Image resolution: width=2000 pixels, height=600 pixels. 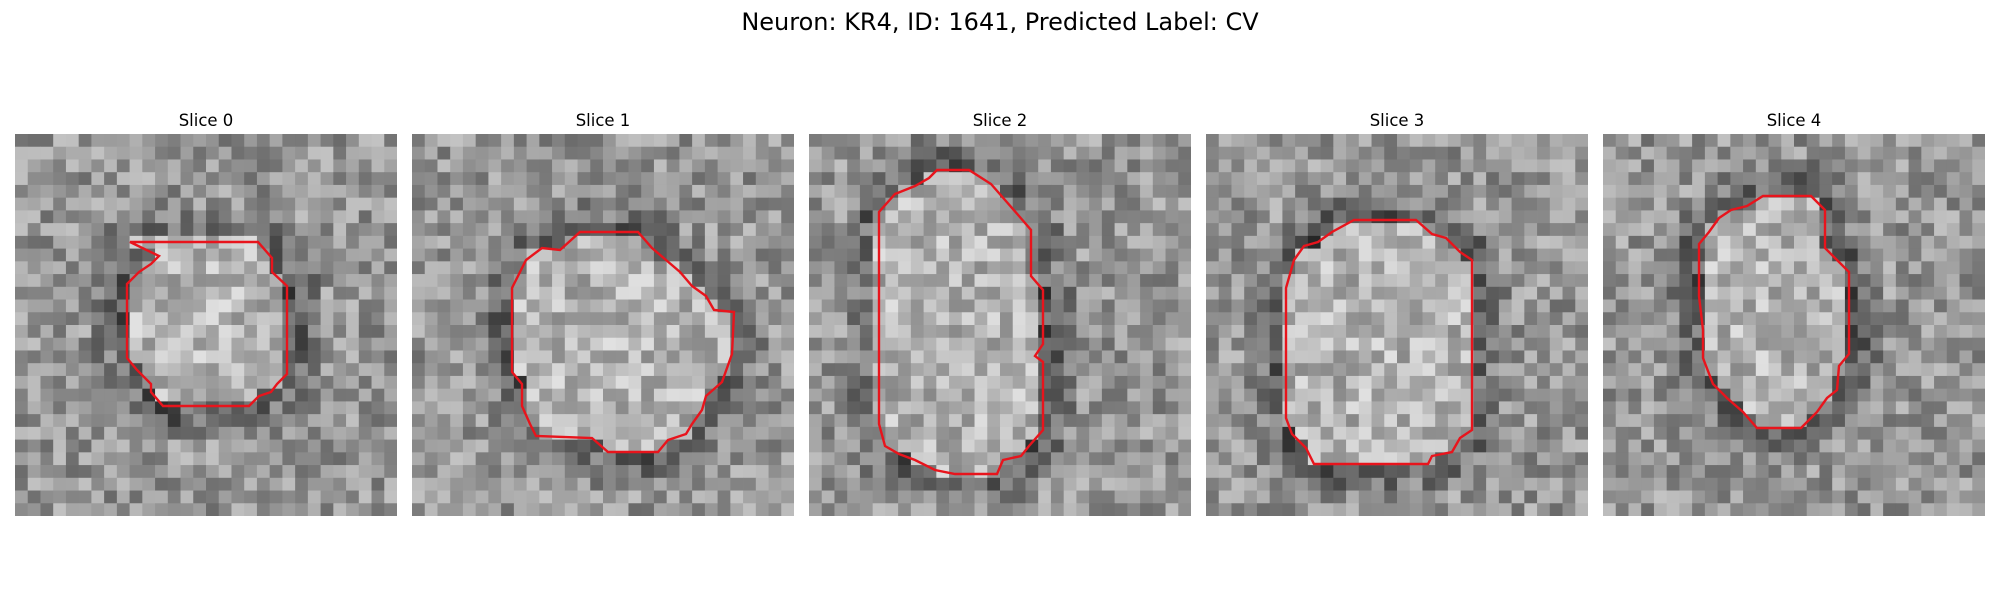 What do you see at coordinates (603, 120) in the screenshot?
I see `slice-1-title: Slice 1` at bounding box center [603, 120].